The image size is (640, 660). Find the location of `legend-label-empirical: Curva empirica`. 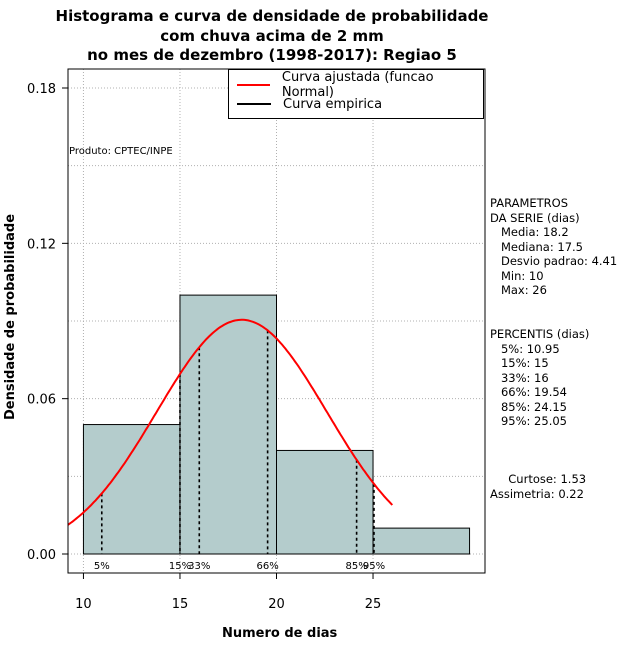

legend-label-empirical: Curva empirica is located at coordinates (333, 104).